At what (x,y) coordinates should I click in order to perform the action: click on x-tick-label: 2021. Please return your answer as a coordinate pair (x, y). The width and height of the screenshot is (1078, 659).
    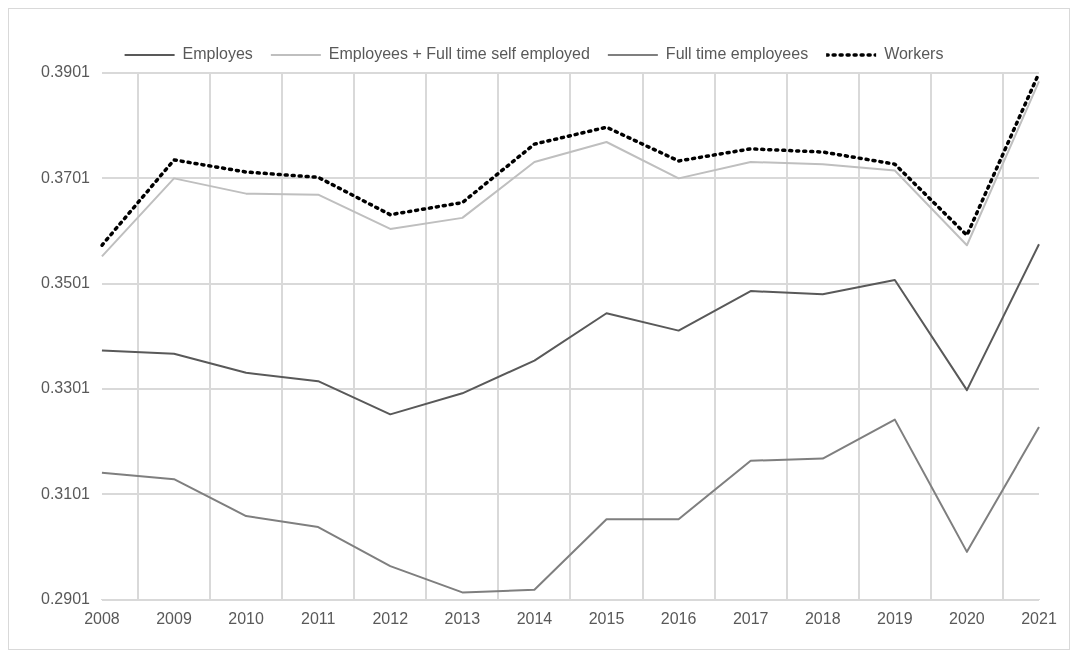
    Looking at the image, I should click on (1039, 618).